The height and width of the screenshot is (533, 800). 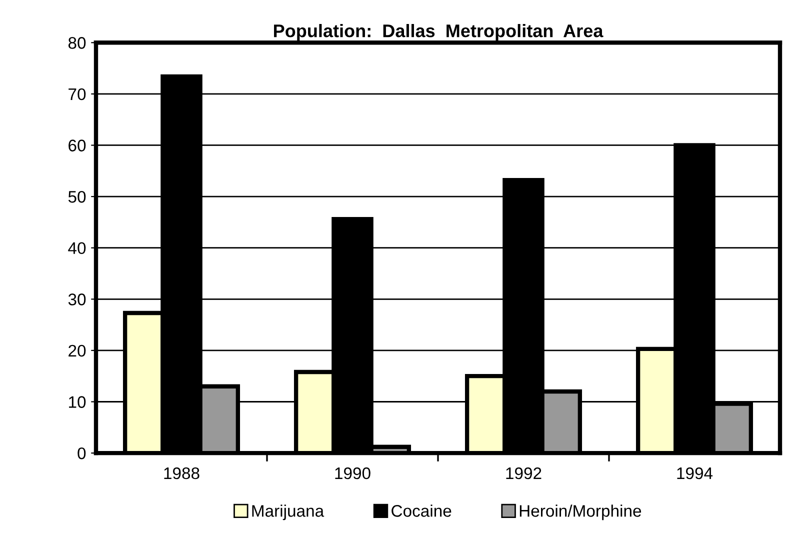 I want to click on x-tick-label: 1994, so click(x=695, y=473).